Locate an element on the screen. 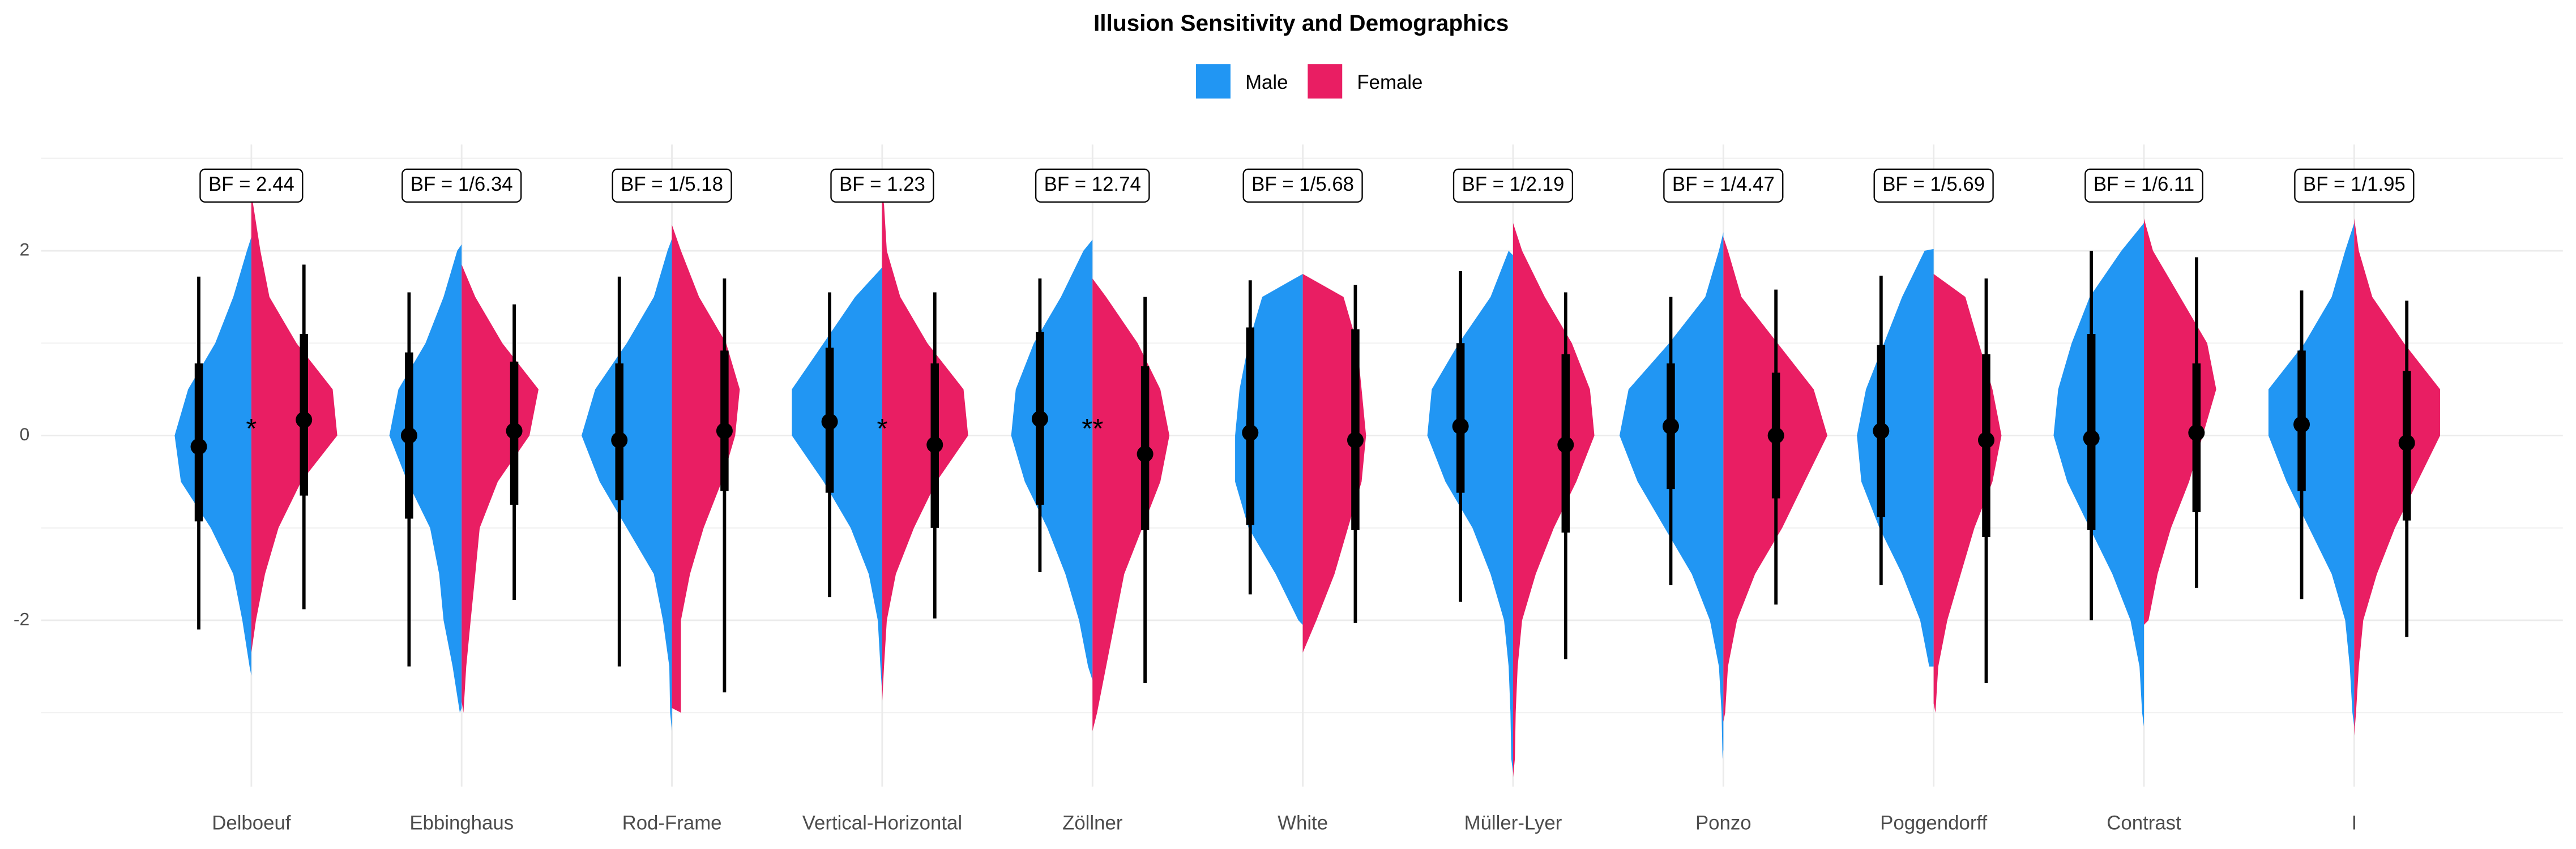 The height and width of the screenshot is (849, 2576). bf-label-text: BF = 1/6.34 is located at coordinates (462, 184).